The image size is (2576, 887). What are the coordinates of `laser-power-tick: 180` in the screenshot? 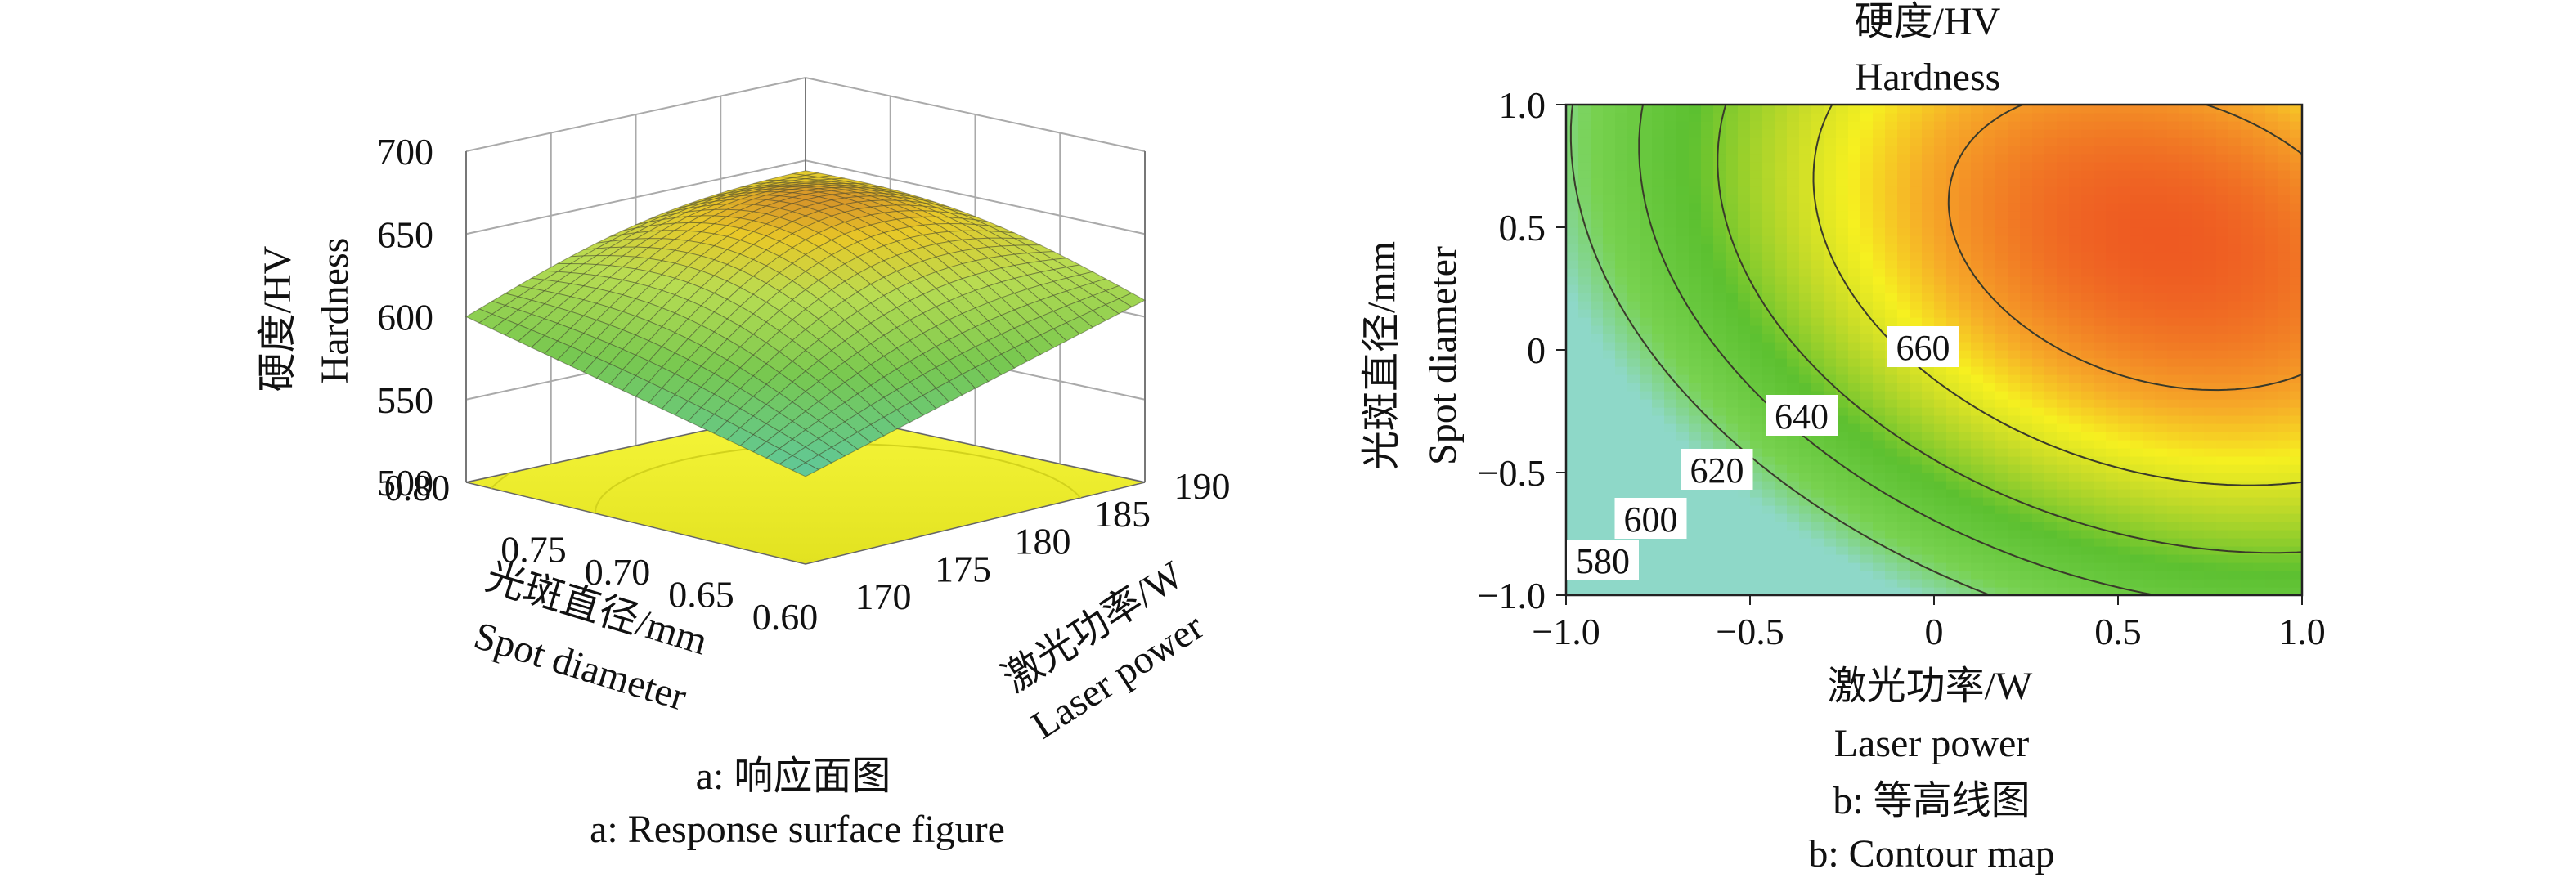 It's located at (1043, 541).